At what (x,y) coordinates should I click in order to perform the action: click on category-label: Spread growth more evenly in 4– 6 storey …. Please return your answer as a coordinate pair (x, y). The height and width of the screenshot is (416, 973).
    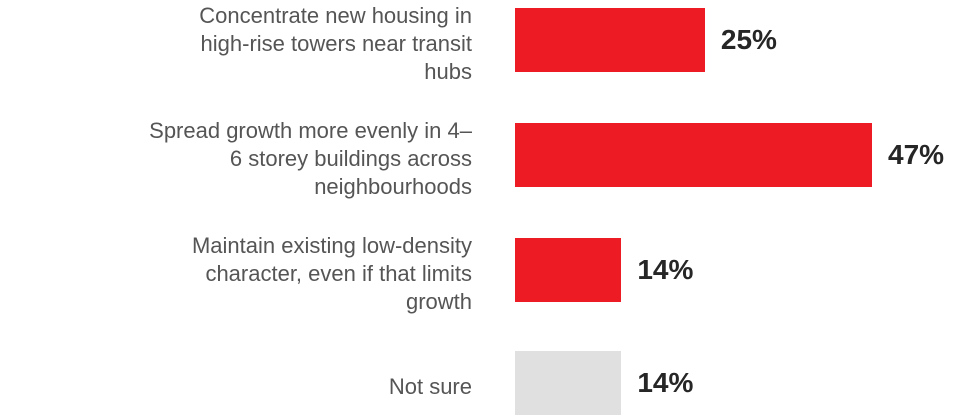
    Looking at the image, I should click on (262, 159).